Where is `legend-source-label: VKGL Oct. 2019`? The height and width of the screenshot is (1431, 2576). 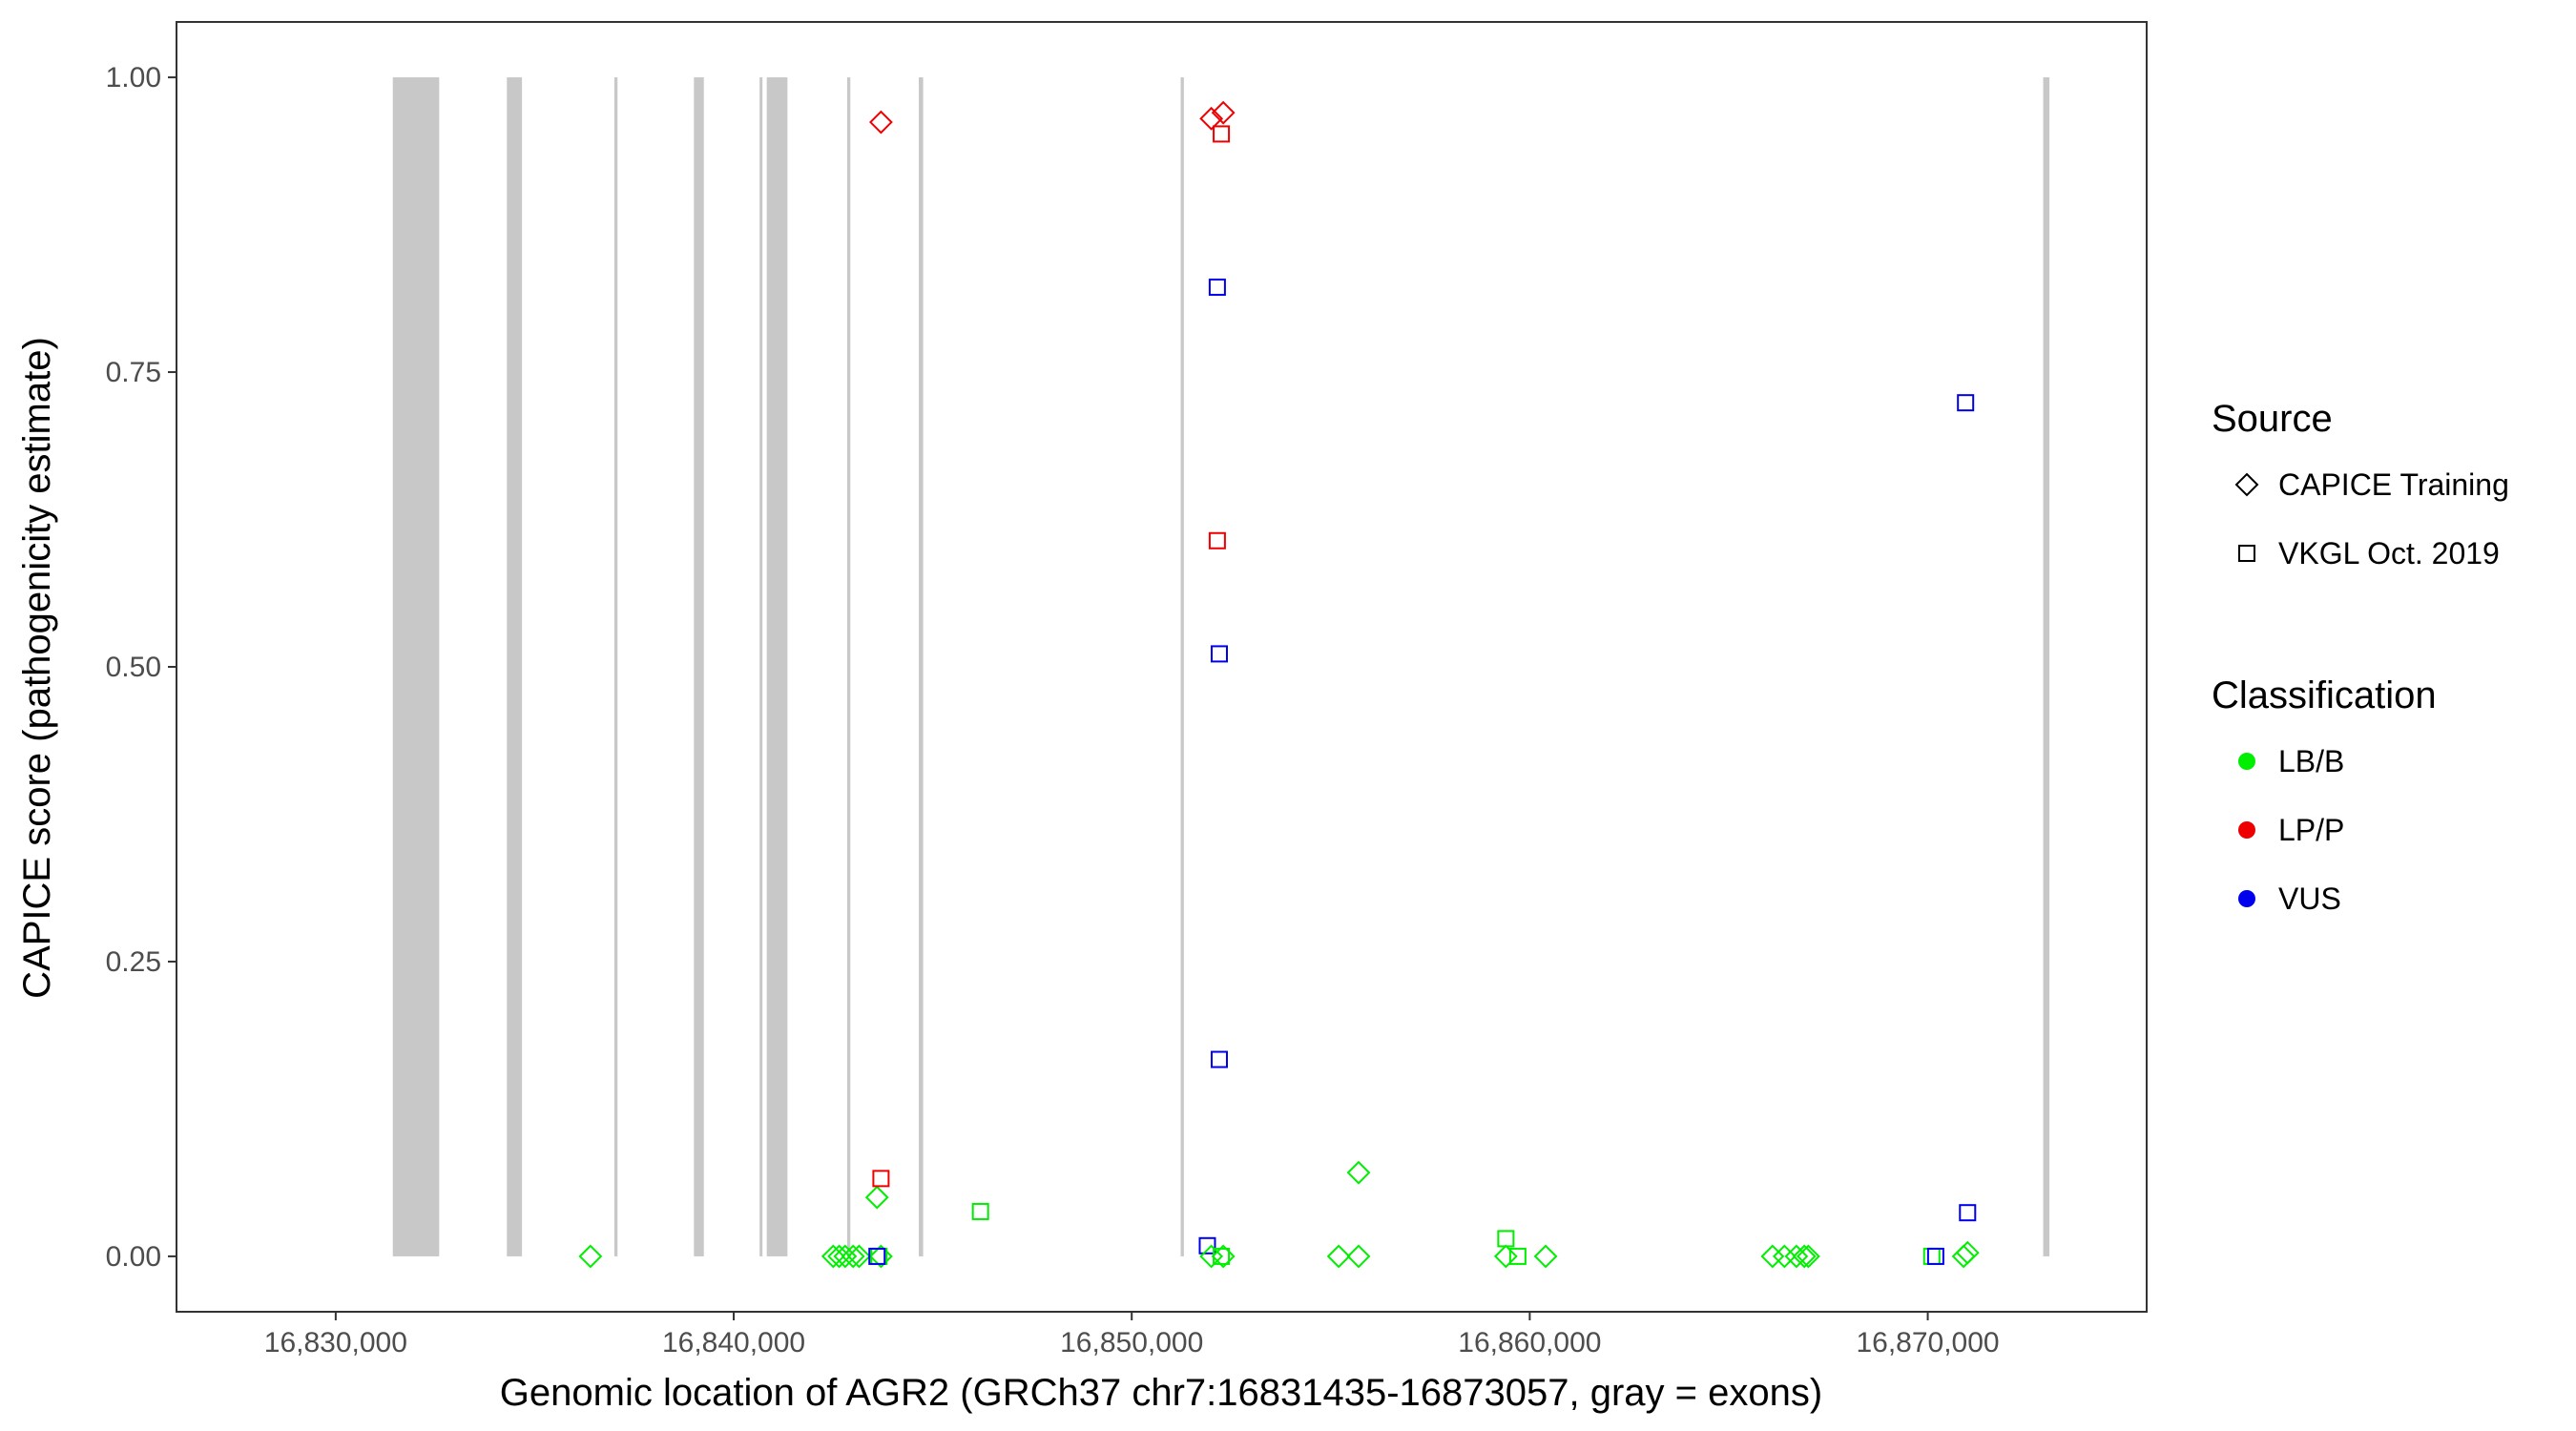
legend-source-label: VKGL Oct. 2019 is located at coordinates (2389, 553).